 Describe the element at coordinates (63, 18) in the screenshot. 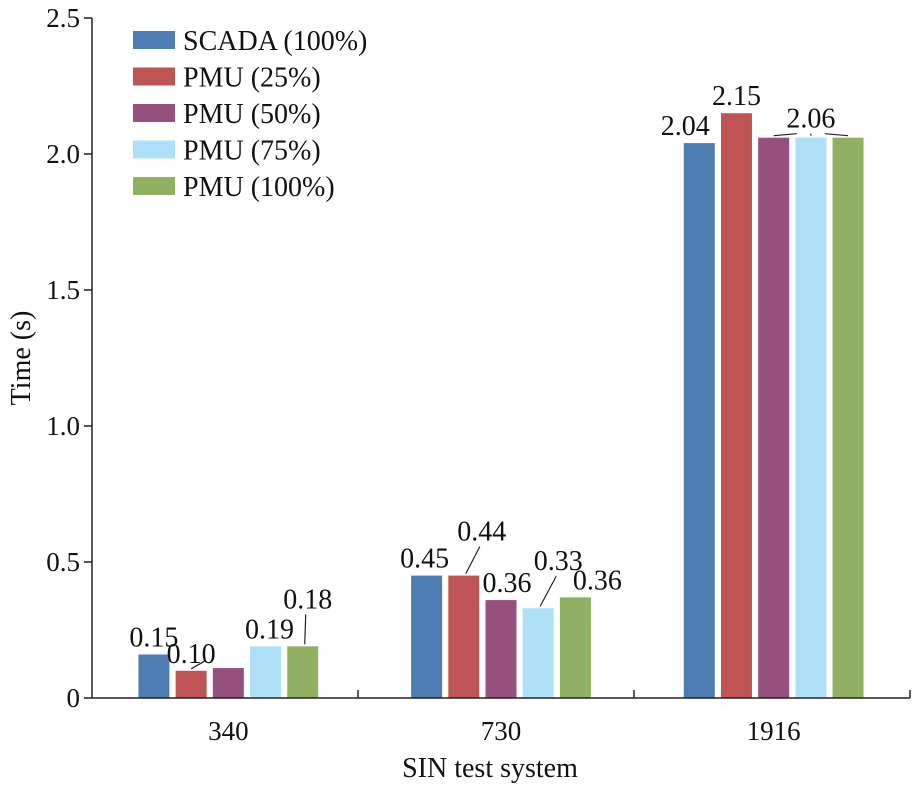

I see `y-tick-label: 2.5` at that location.